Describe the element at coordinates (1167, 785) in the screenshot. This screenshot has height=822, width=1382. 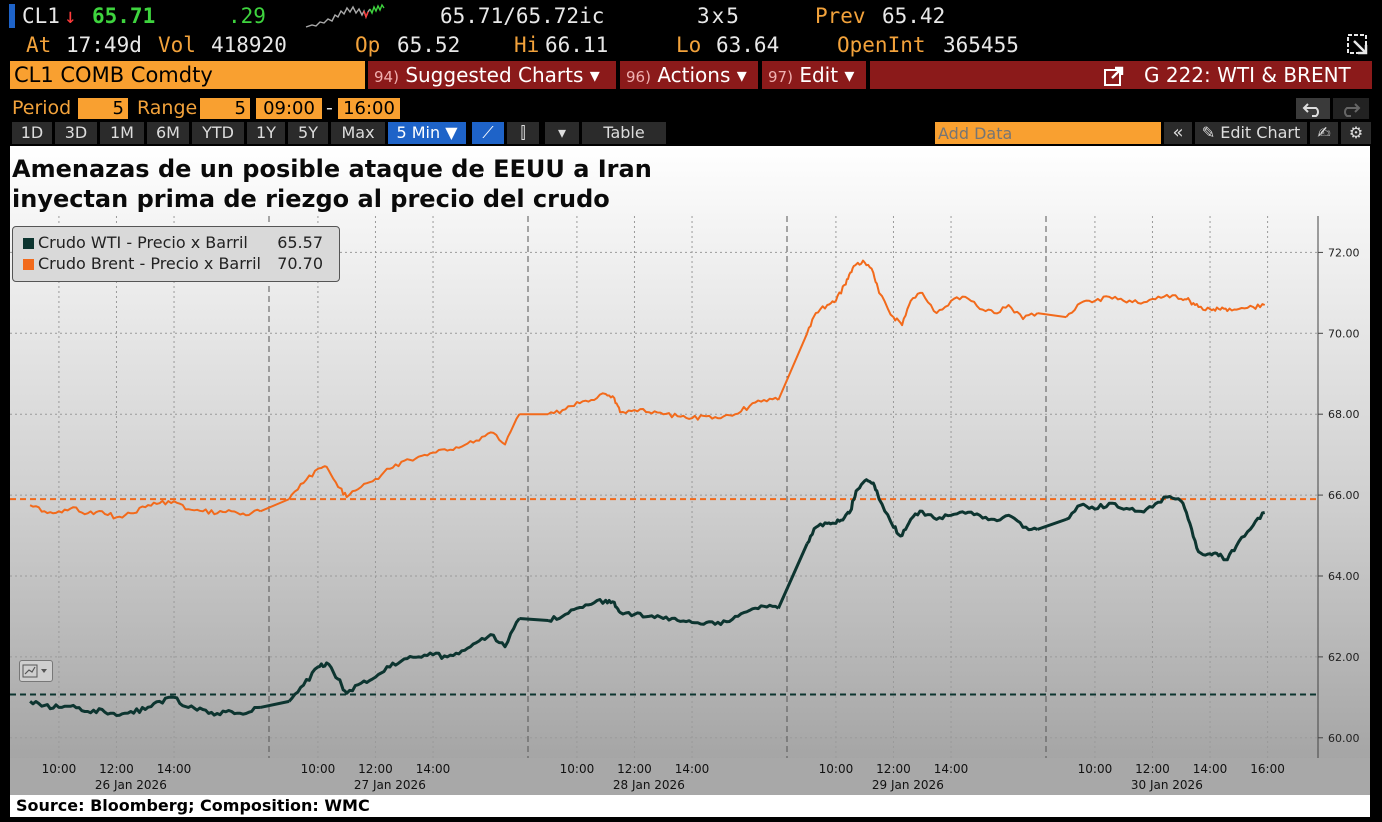
I see `x-day-label: 30 Jan 2026` at that location.